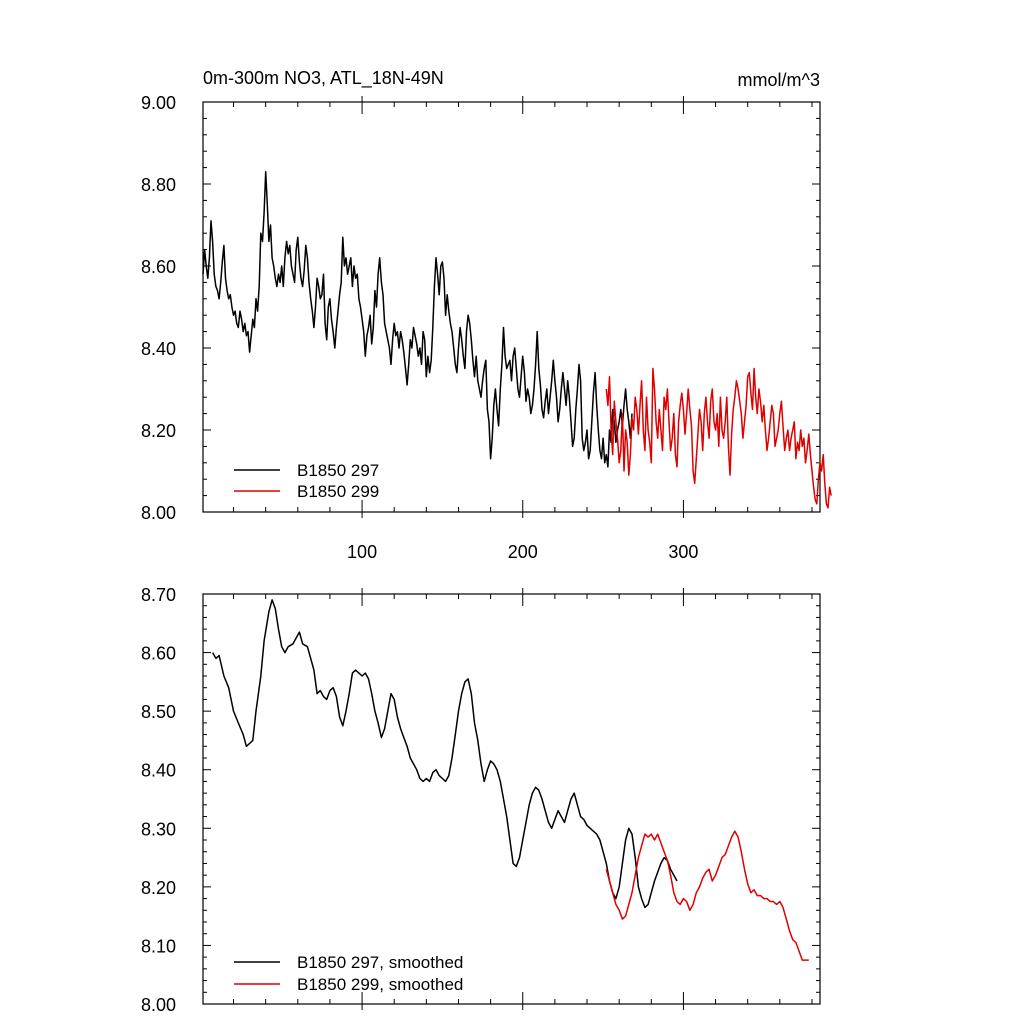  I want to click on legend-label-297: B1850 297, so click(338, 470).